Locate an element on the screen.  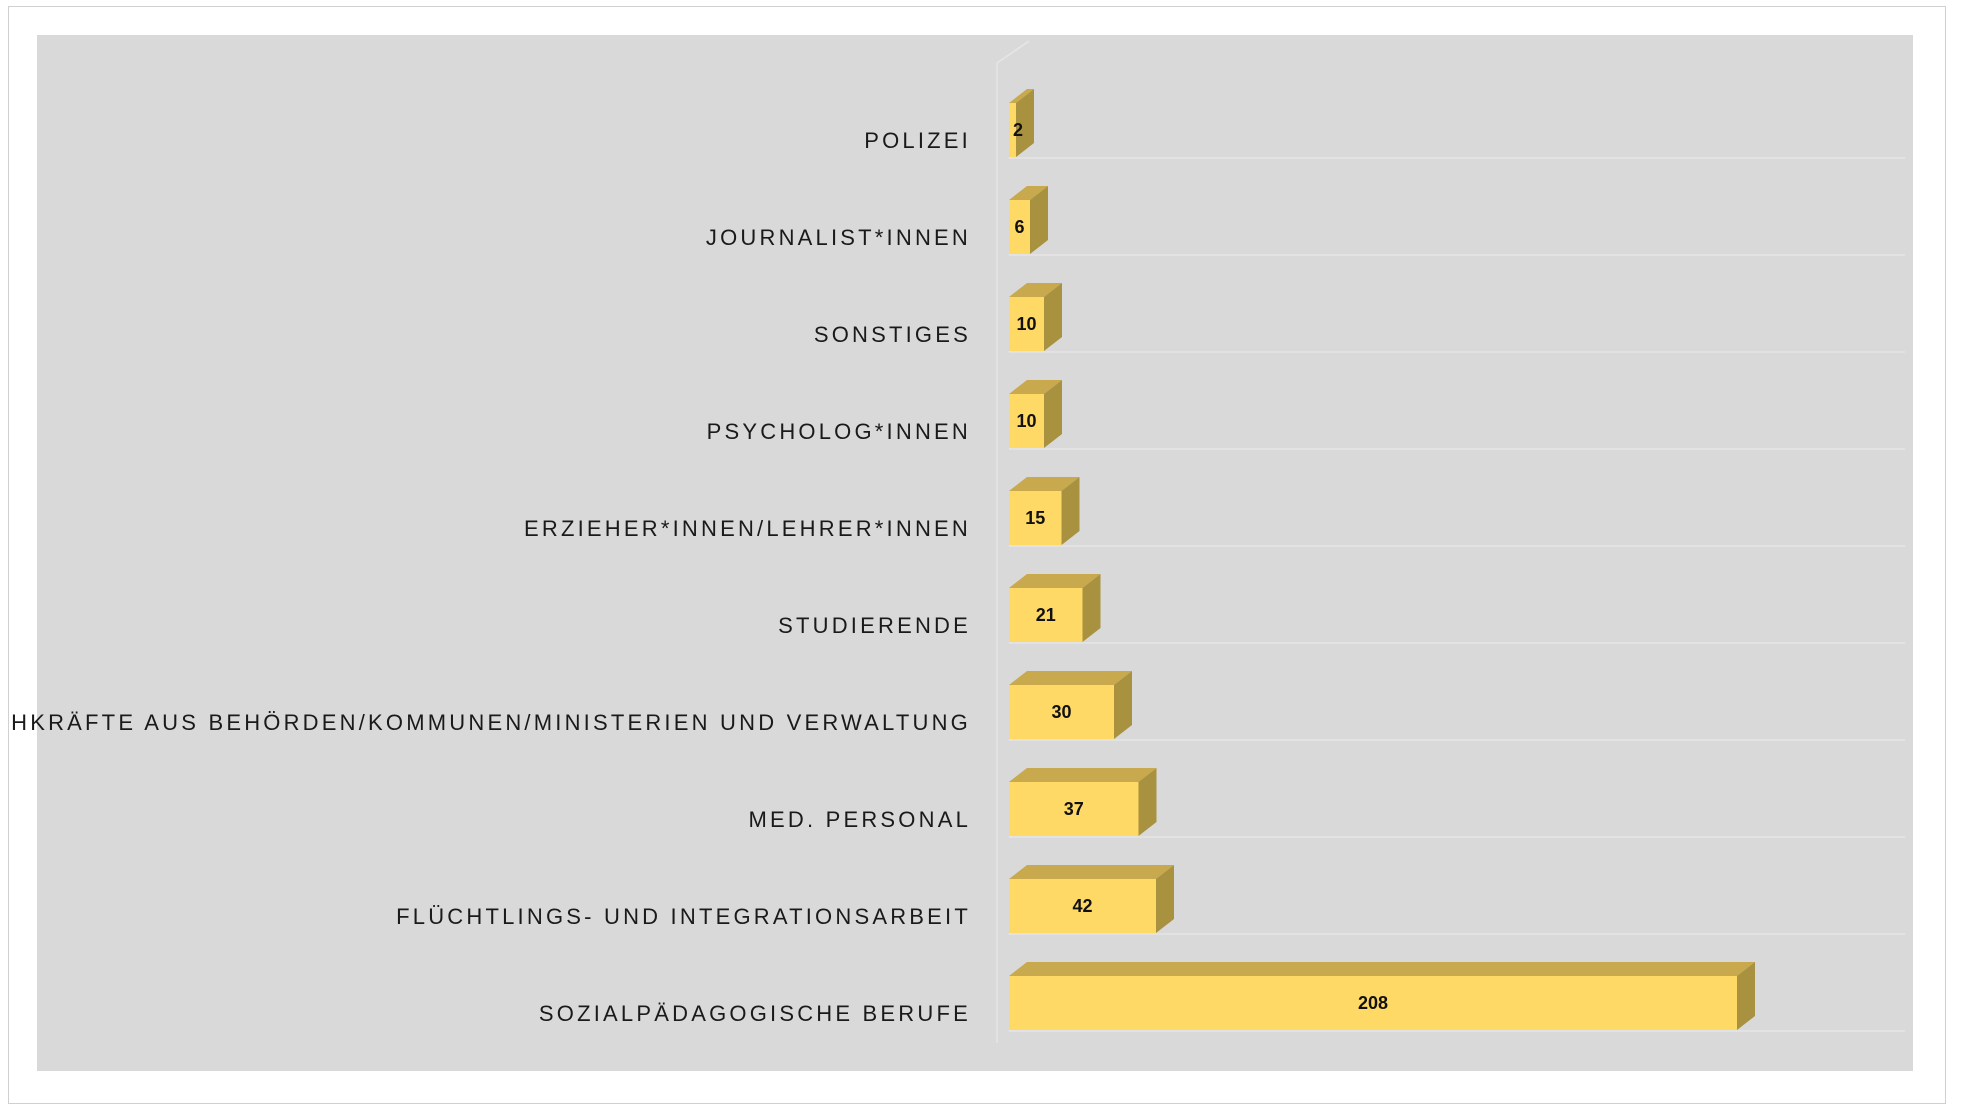
category-label: PSYCHOLOG*INNEN is located at coordinates (839, 431).